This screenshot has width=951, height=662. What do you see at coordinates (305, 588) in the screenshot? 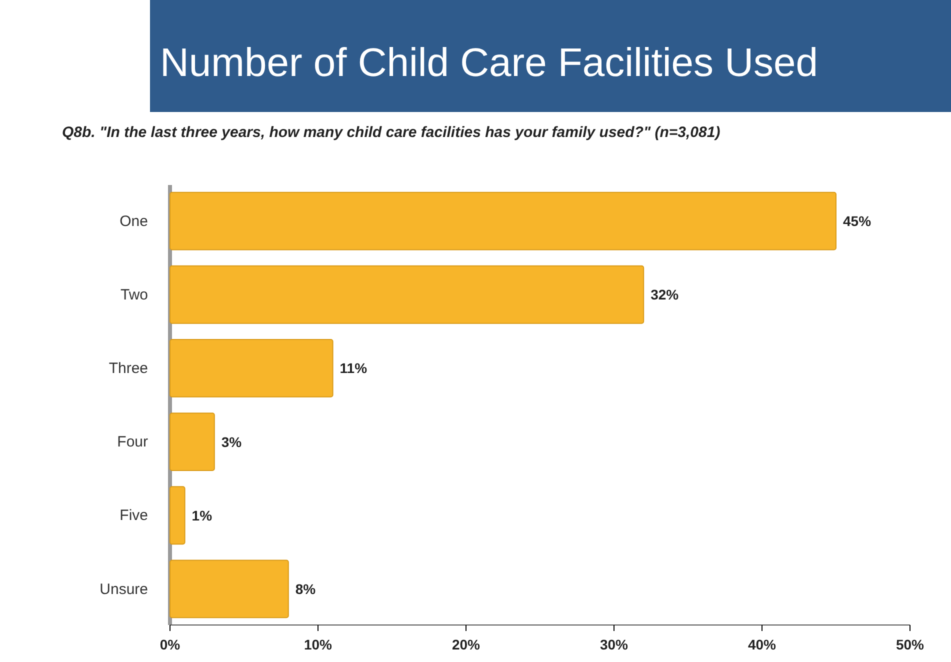
I see `data-label: 8%` at bounding box center [305, 588].